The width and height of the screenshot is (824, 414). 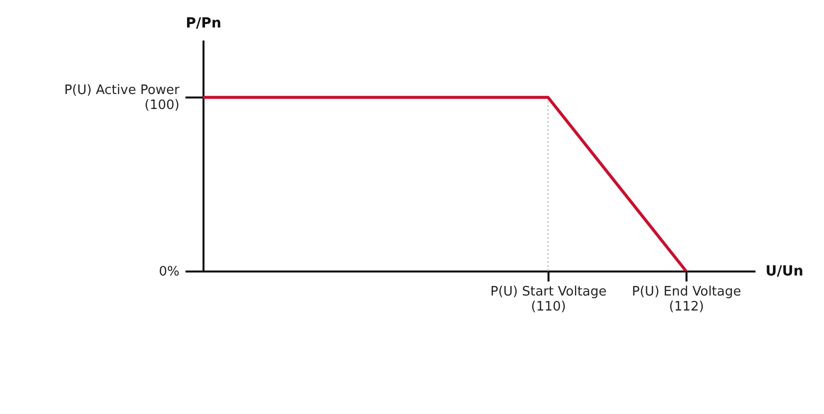 What do you see at coordinates (687, 299) in the screenshot?
I see `x-tick-label: P(U) End Voltage (112)` at bounding box center [687, 299].